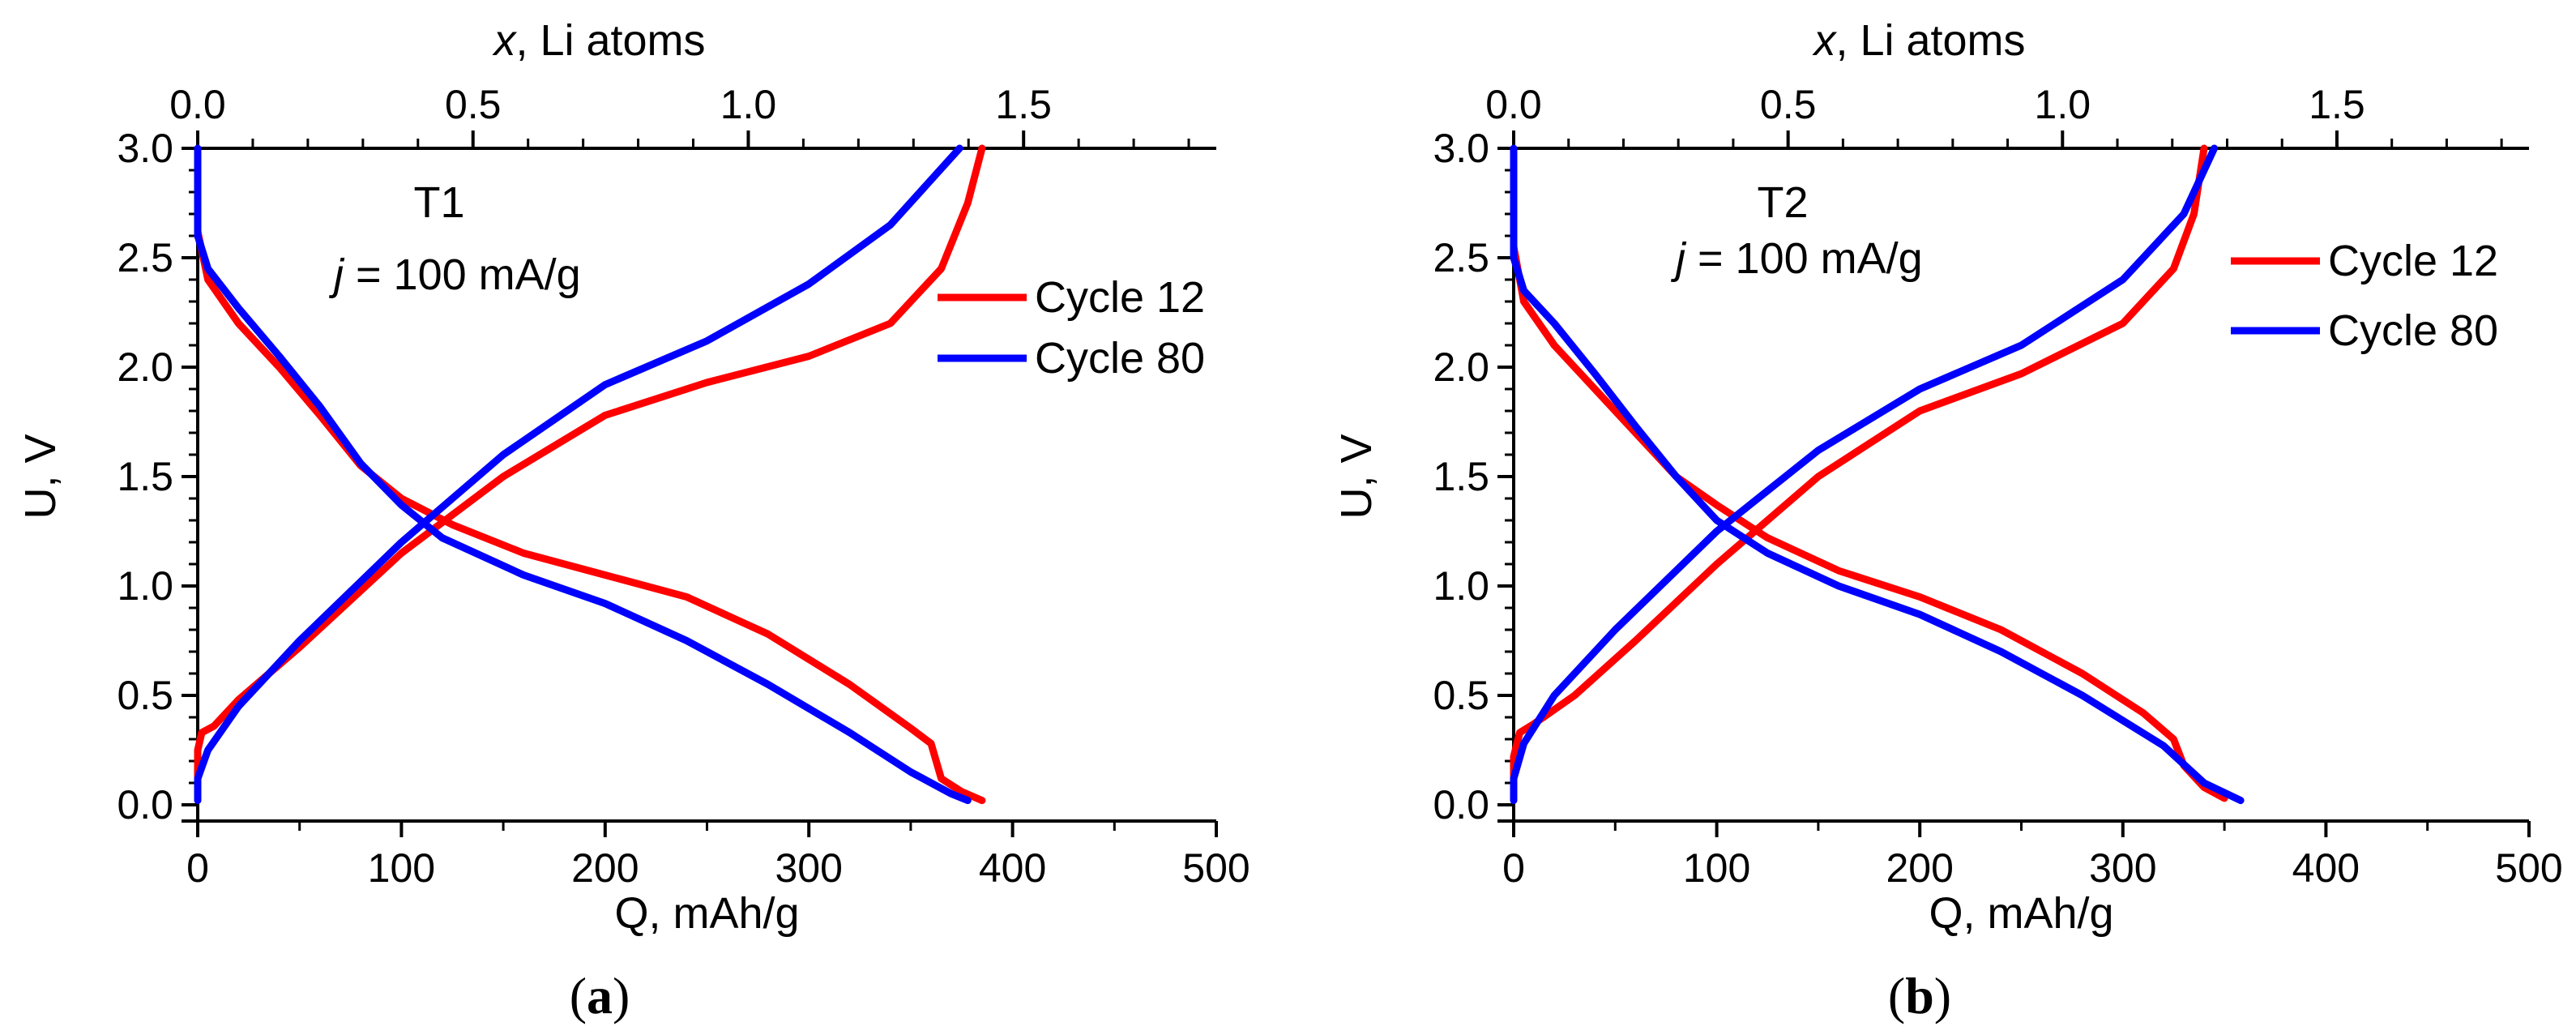 This screenshot has height=1035, width=2576. Describe the element at coordinates (438, 203) in the screenshot. I see `sample-annotation: T1` at that location.